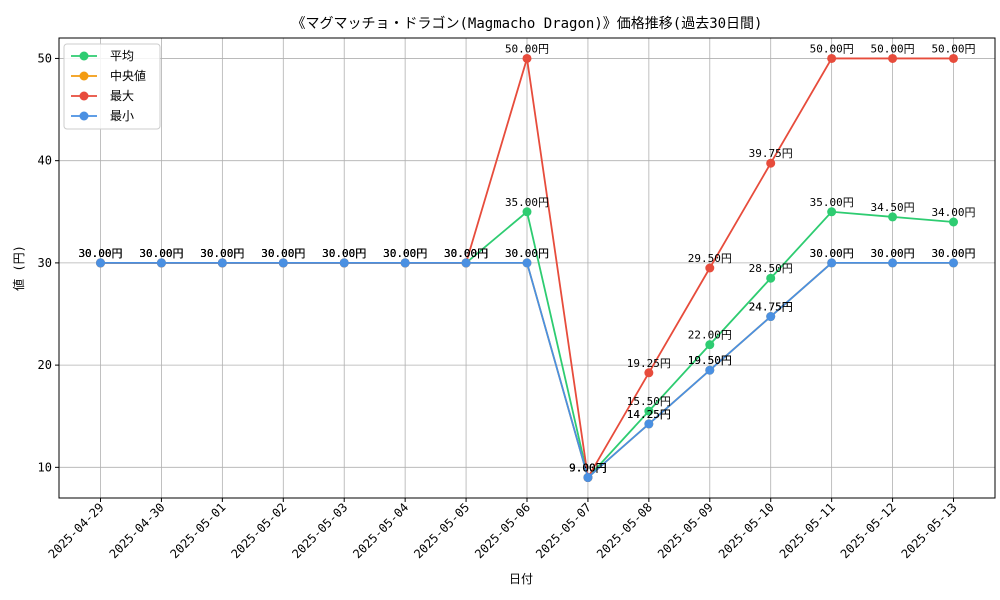  Describe the element at coordinates (624, 530) in the screenshot. I see `x-tick-label: 2025-05-08` at that location.